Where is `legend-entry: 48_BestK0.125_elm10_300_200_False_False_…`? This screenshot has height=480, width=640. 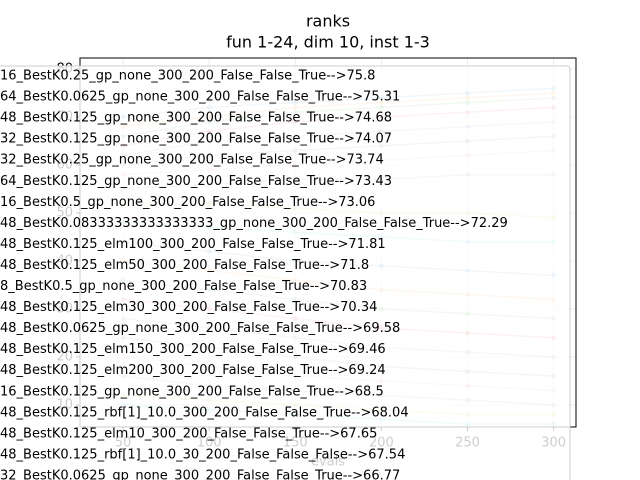 legend-entry: 48_BestK0.125_elm10_300_200_False_False_… is located at coordinates (188, 433).